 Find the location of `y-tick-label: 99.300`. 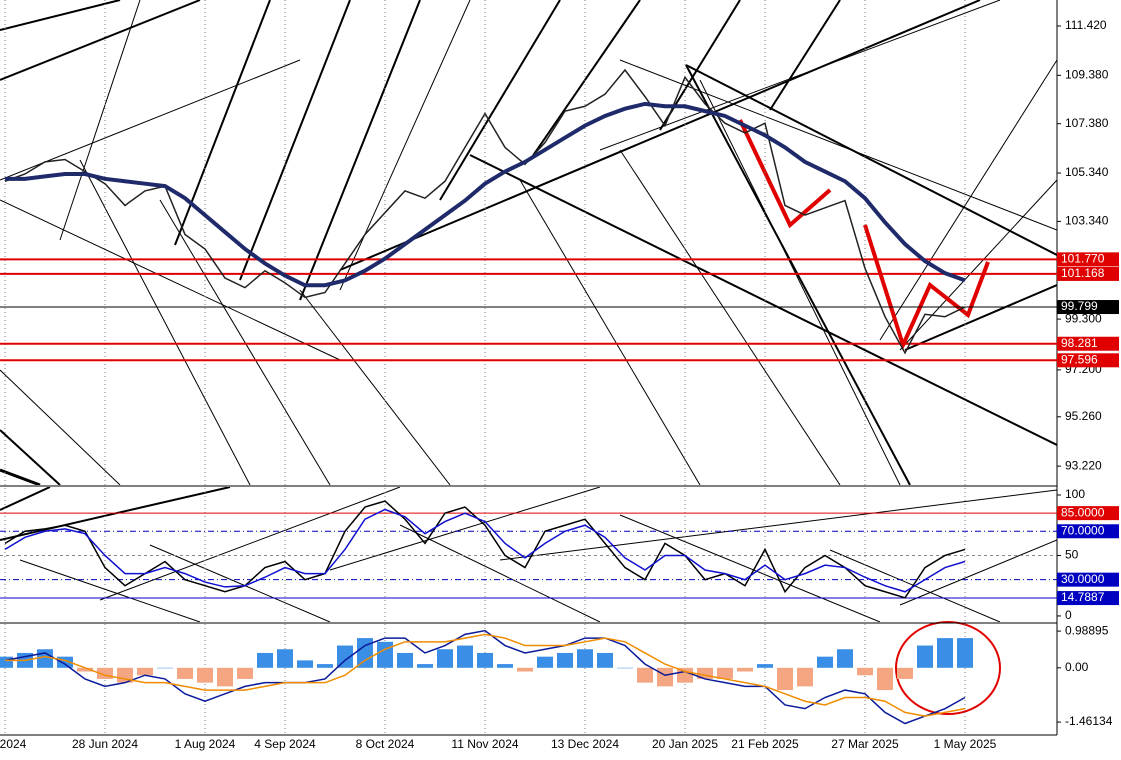

y-tick-label: 99.300 is located at coordinates (1083, 318).